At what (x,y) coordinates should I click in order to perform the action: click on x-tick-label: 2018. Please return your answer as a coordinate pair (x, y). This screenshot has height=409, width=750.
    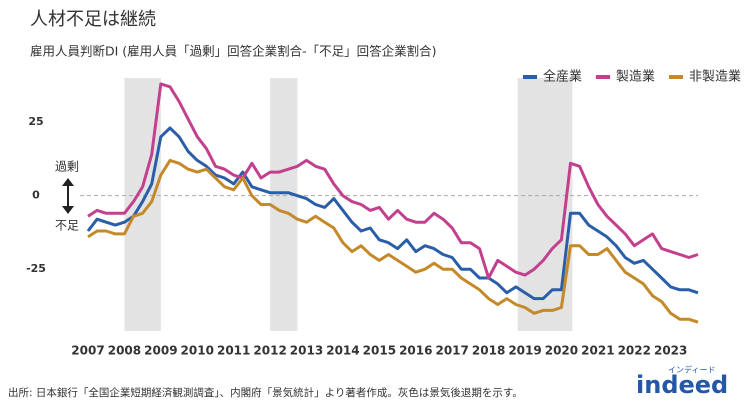
    Looking at the image, I should click on (488, 351).